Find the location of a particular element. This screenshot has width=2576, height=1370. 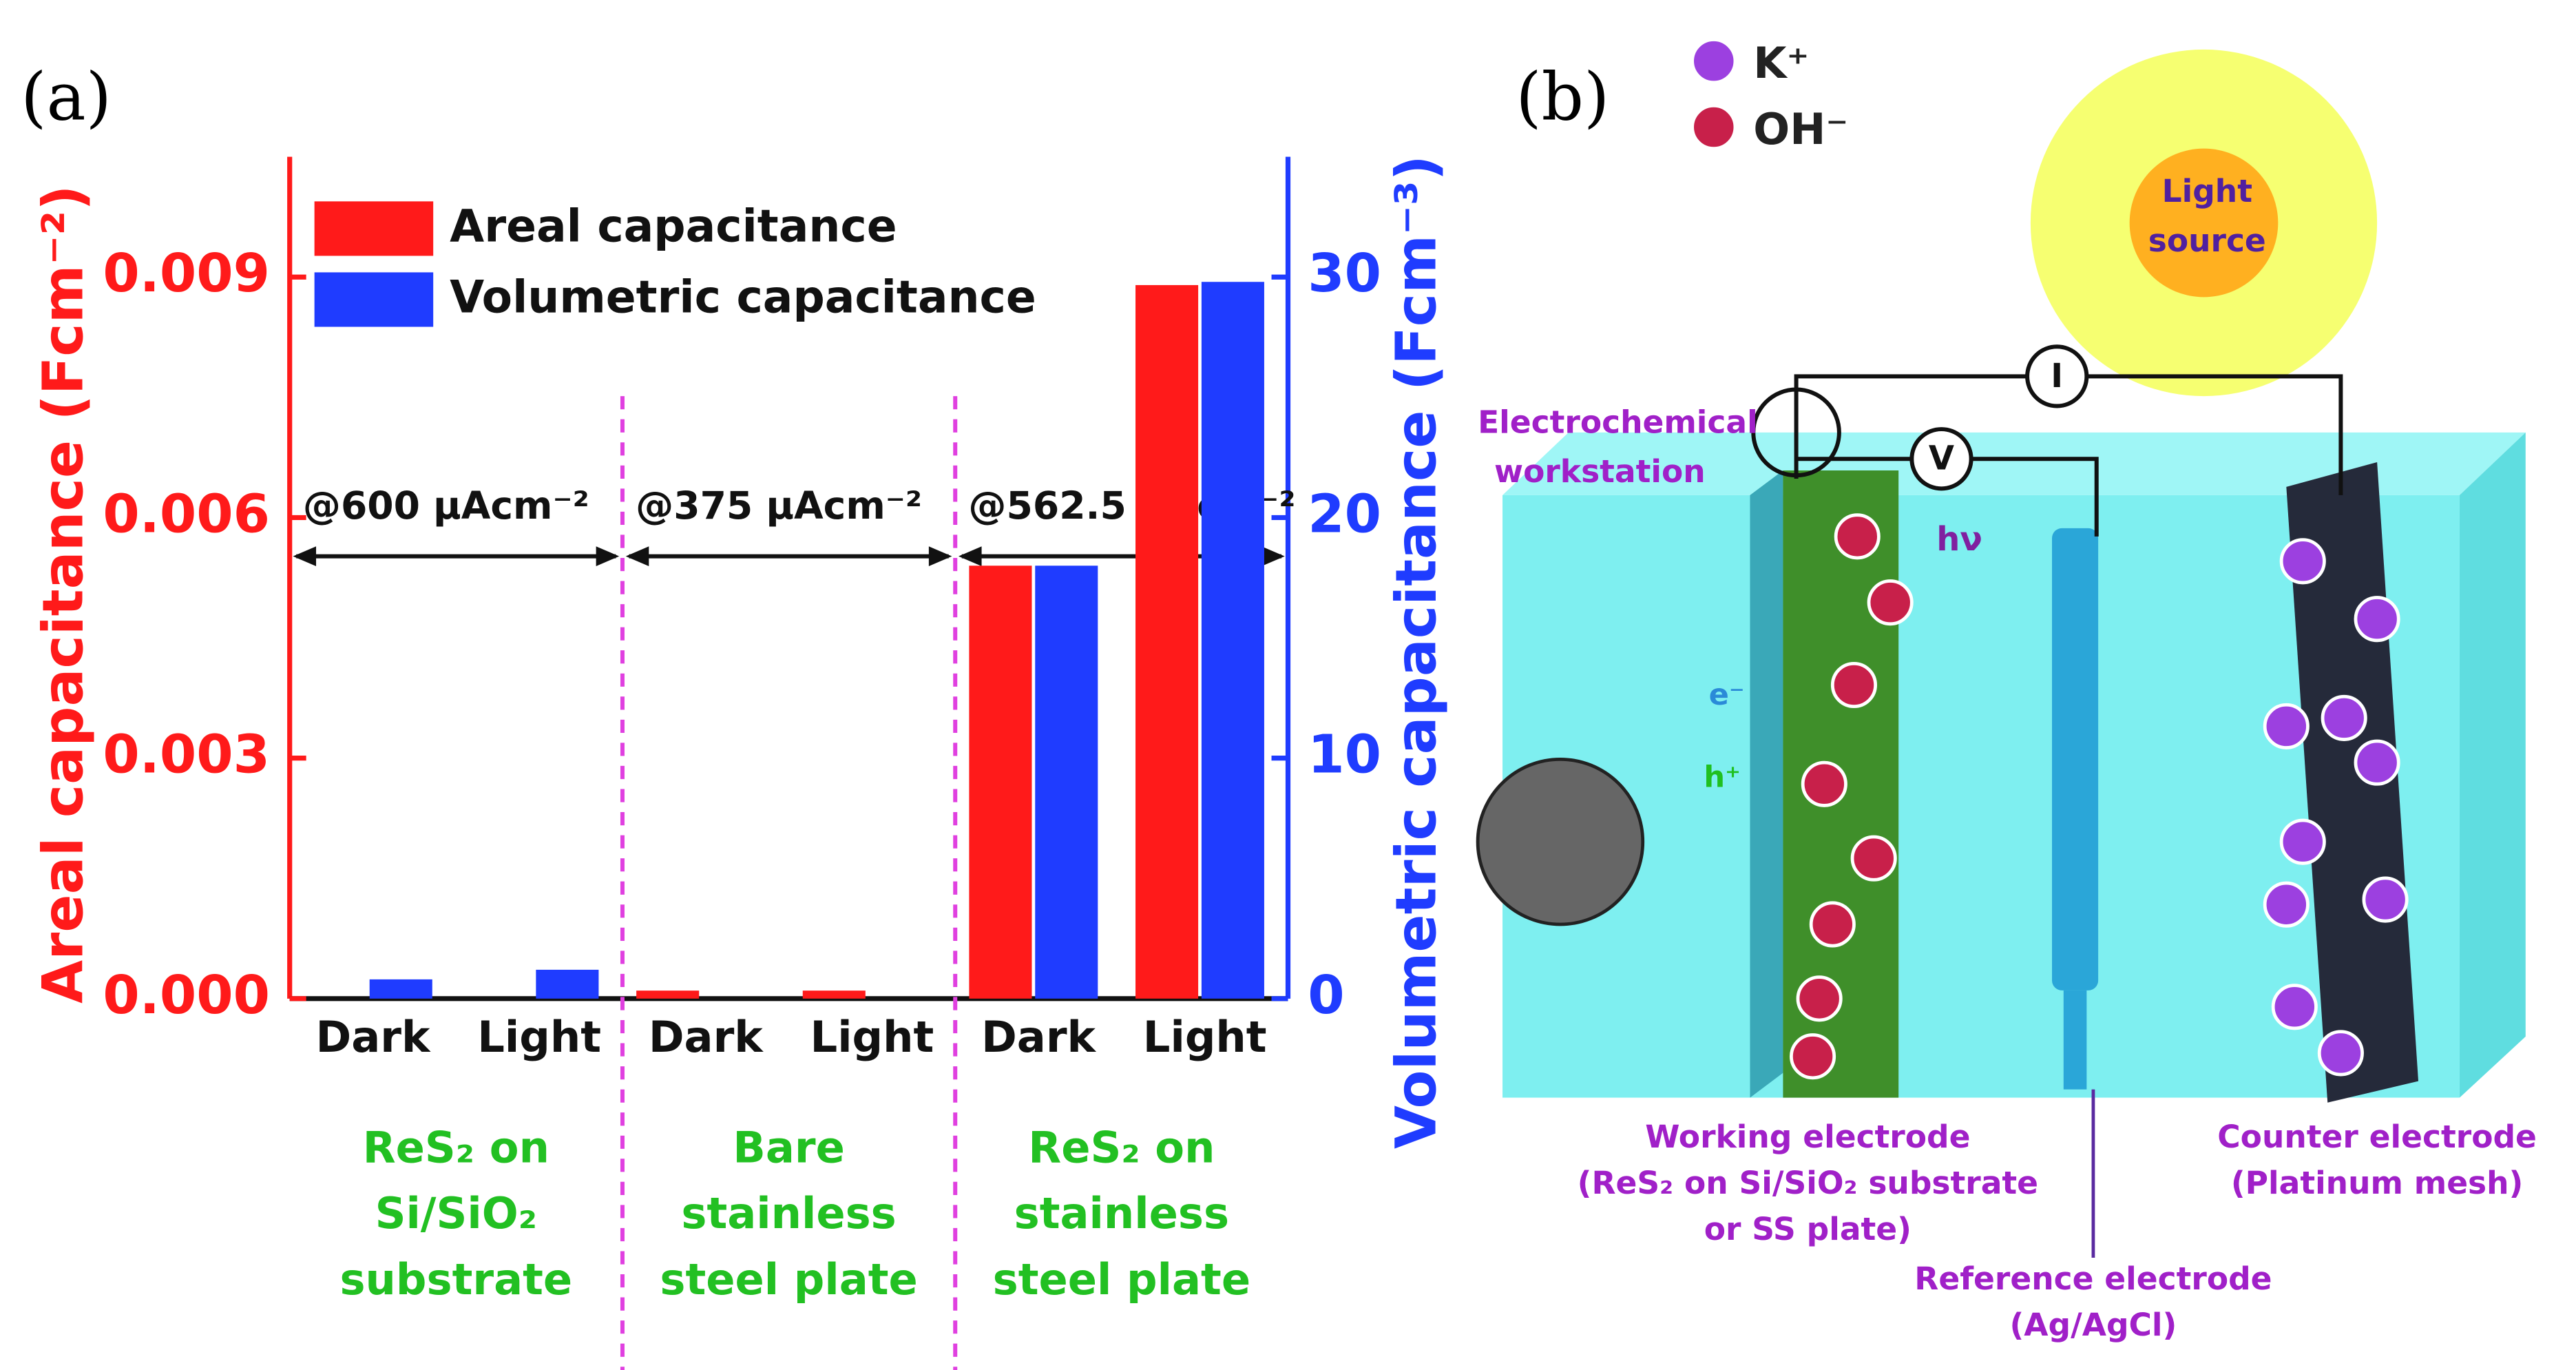

label: Reference electrode is located at coordinates (2093, 1278).